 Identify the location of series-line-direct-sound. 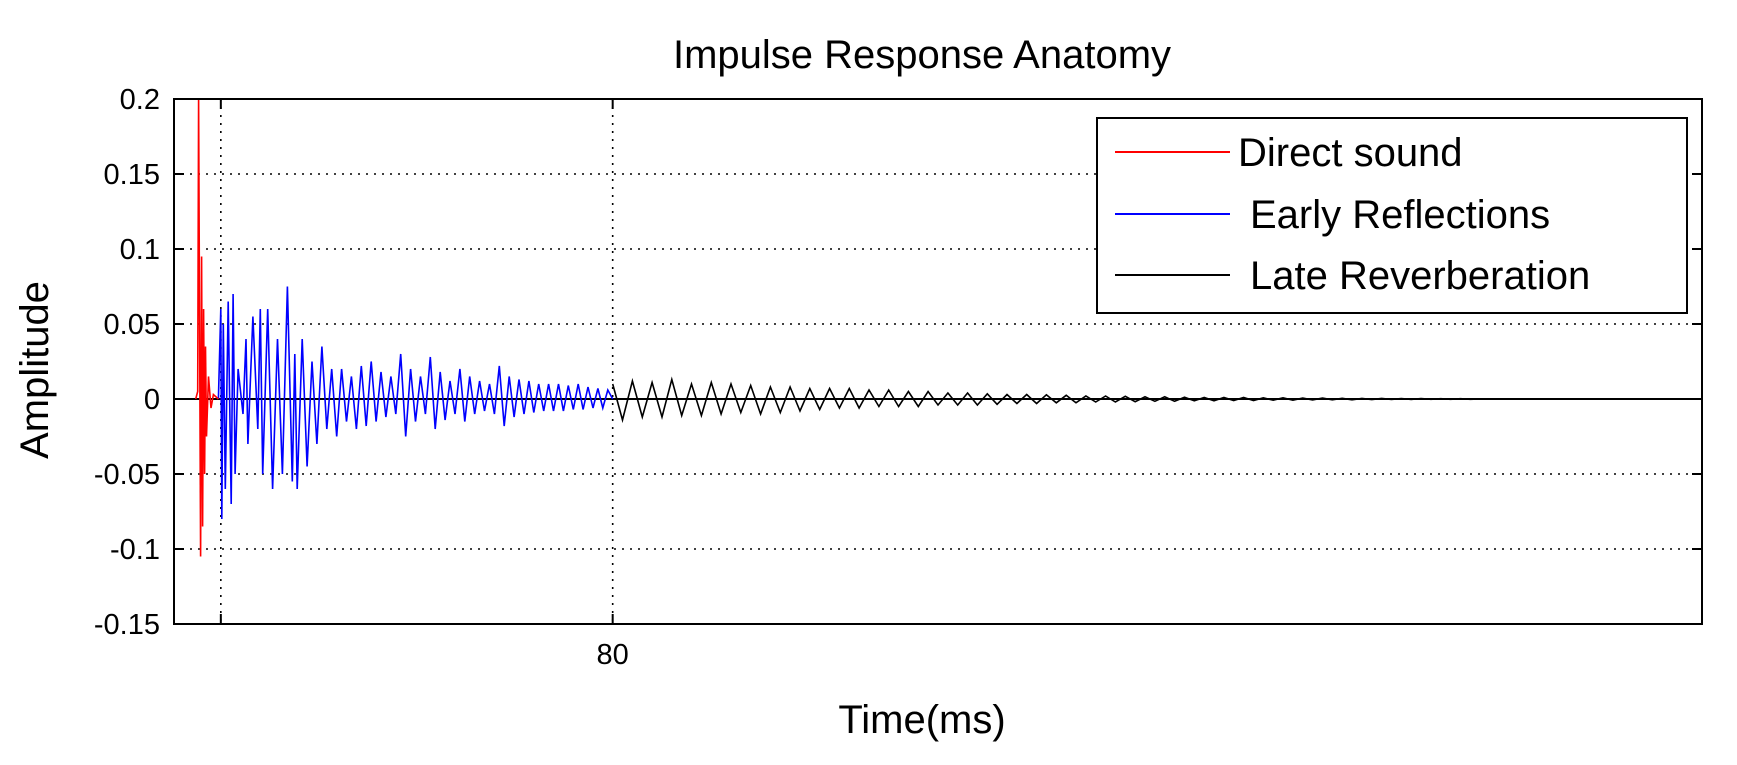
(206, 327).